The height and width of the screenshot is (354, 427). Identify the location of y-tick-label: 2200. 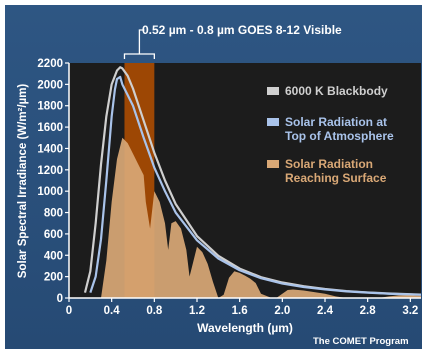
(50, 64).